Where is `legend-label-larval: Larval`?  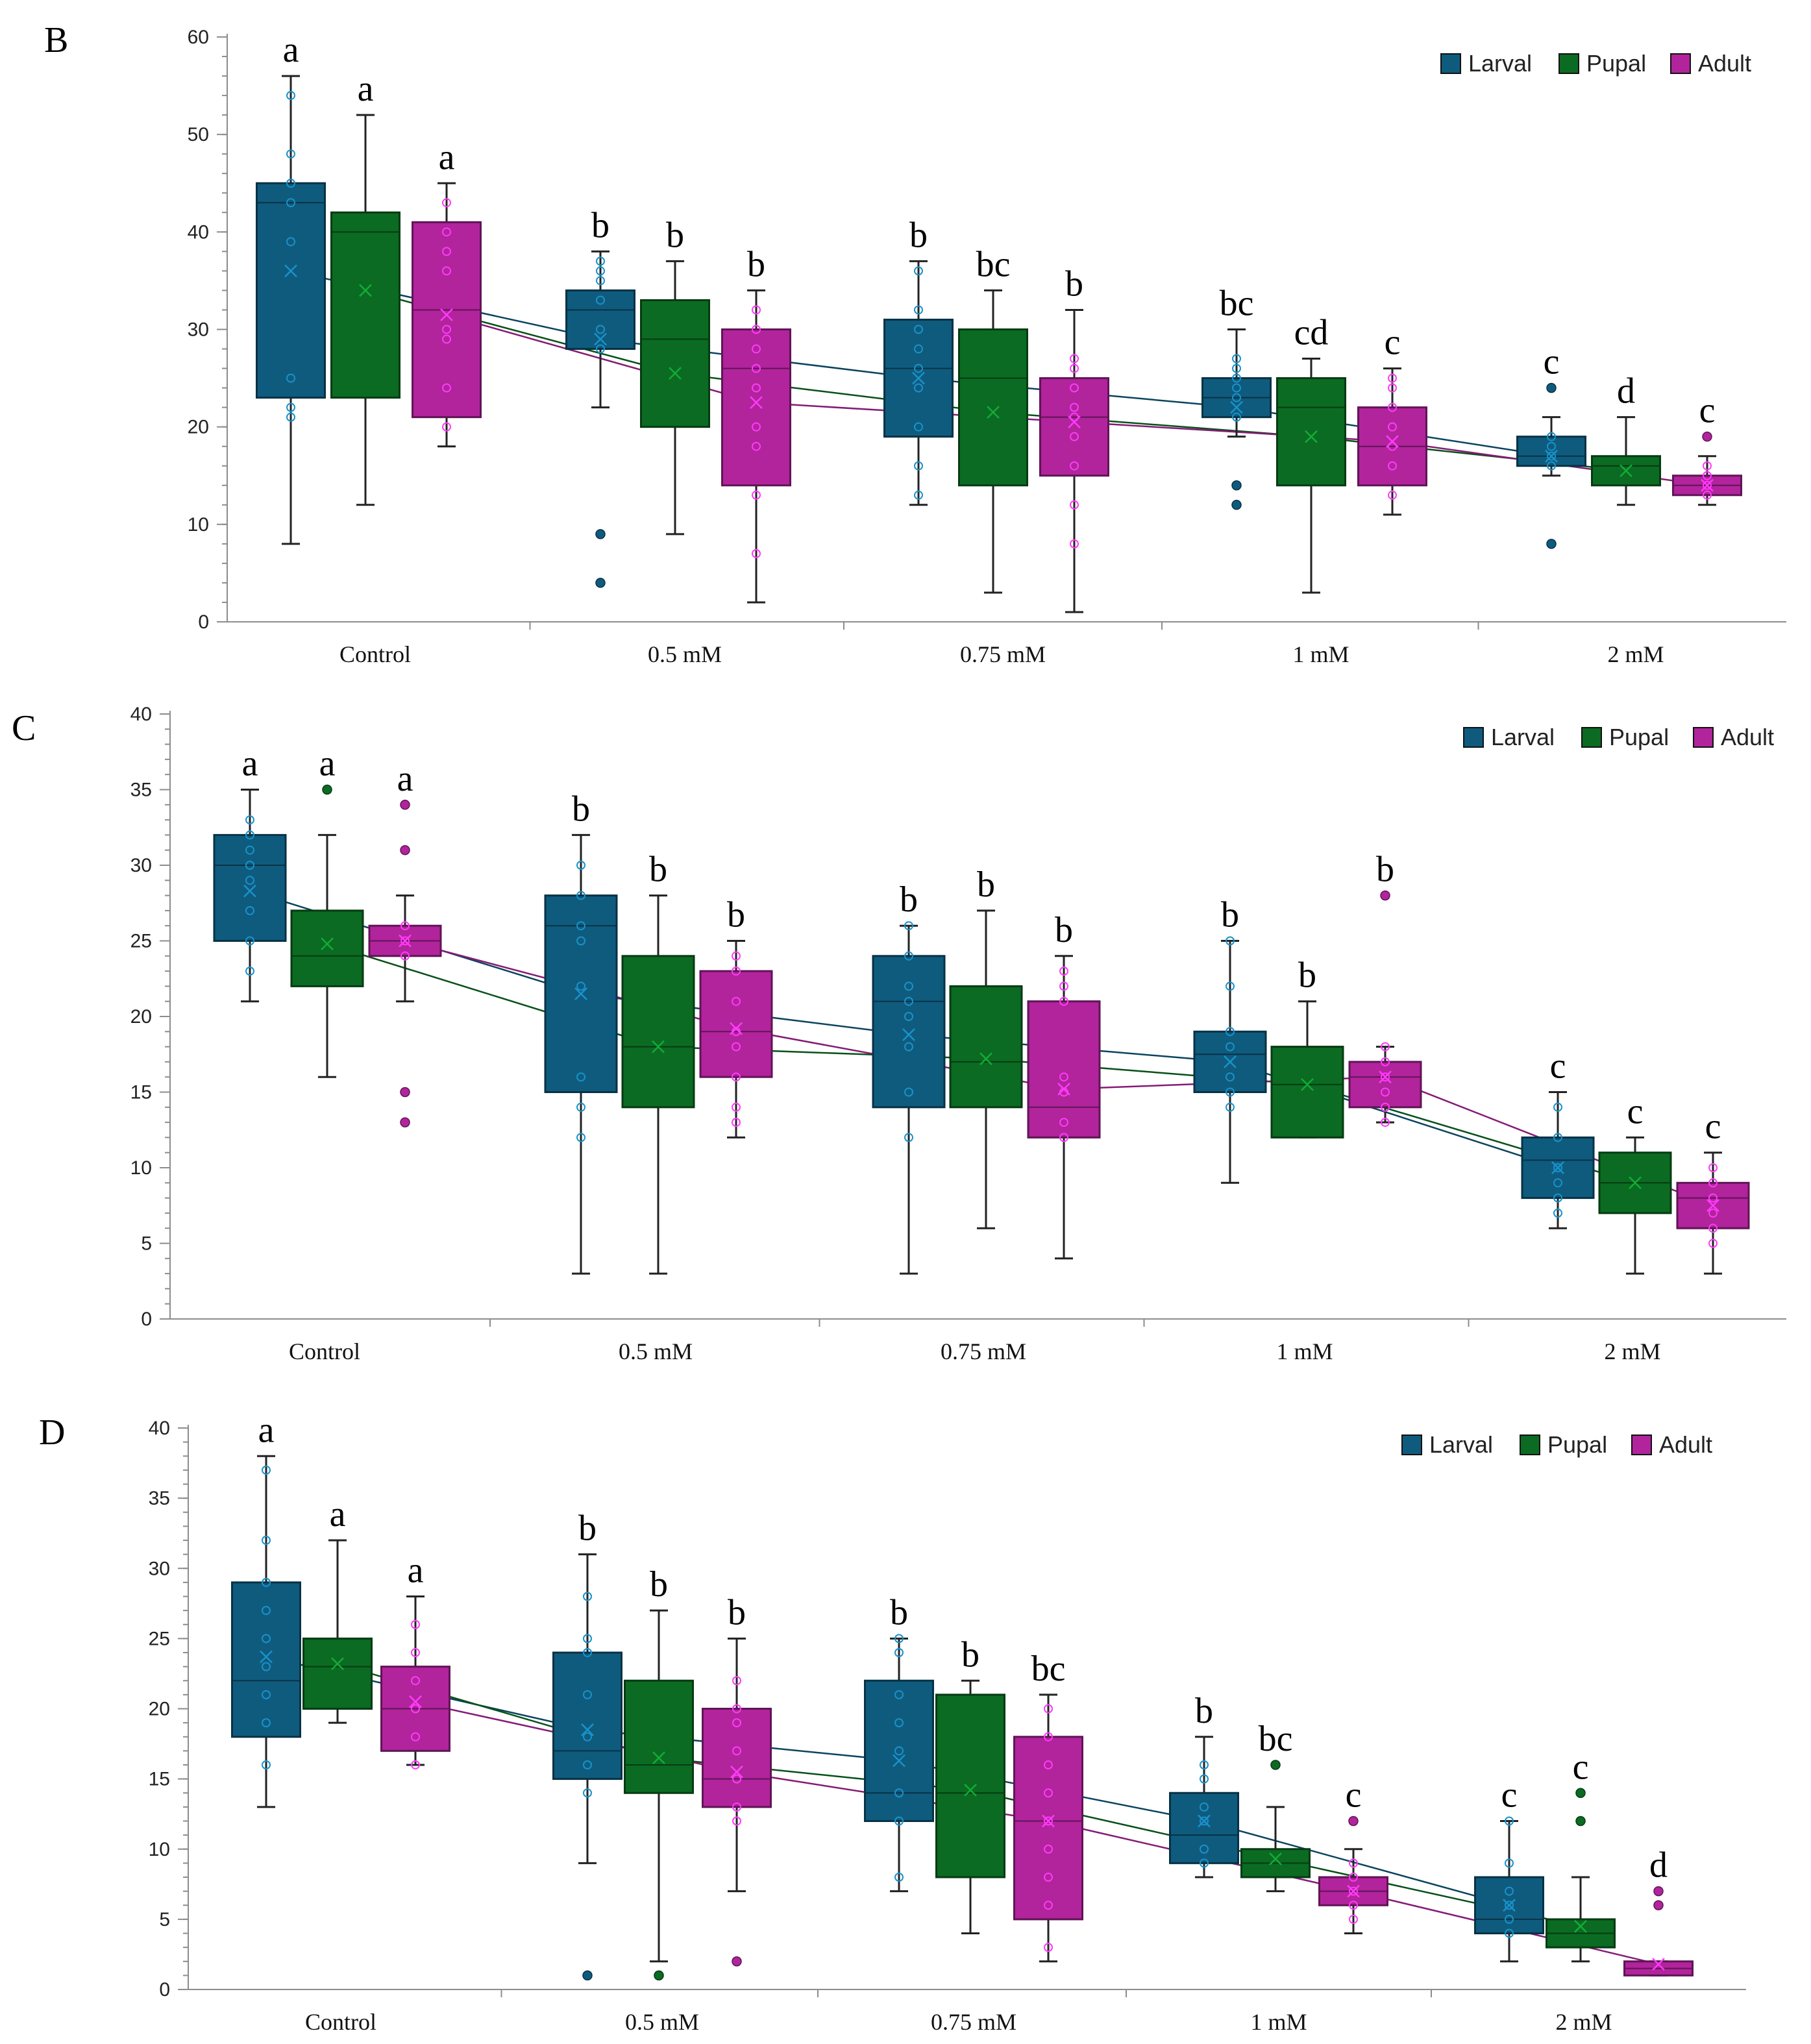 legend-label-larval: Larval is located at coordinates (1500, 63).